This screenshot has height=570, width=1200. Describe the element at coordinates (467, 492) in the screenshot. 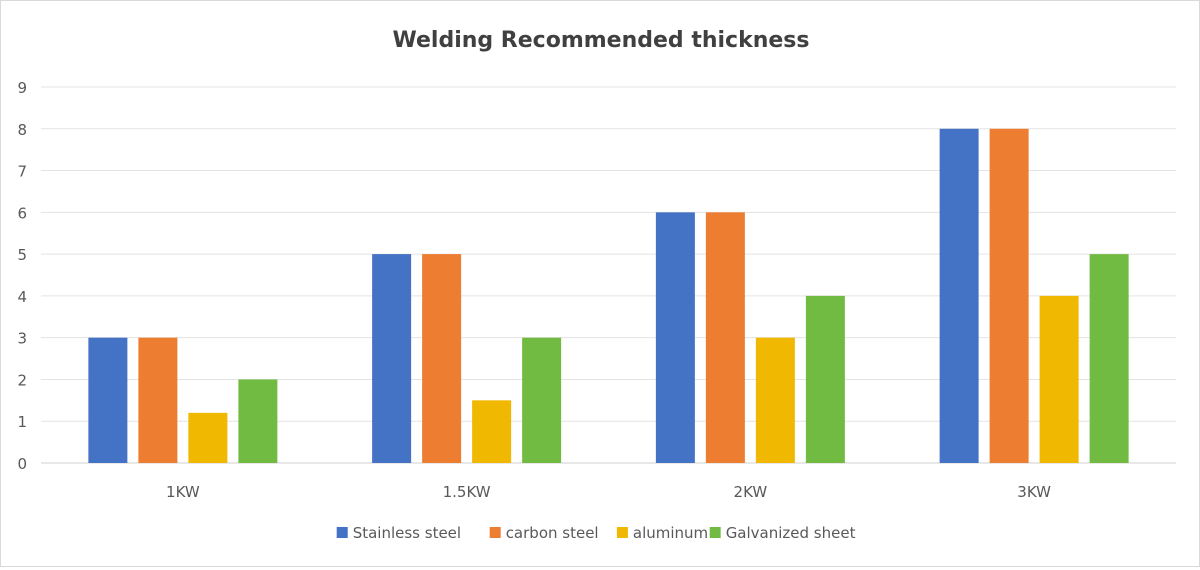

I see `x-tick-label: 1.5KW` at that location.